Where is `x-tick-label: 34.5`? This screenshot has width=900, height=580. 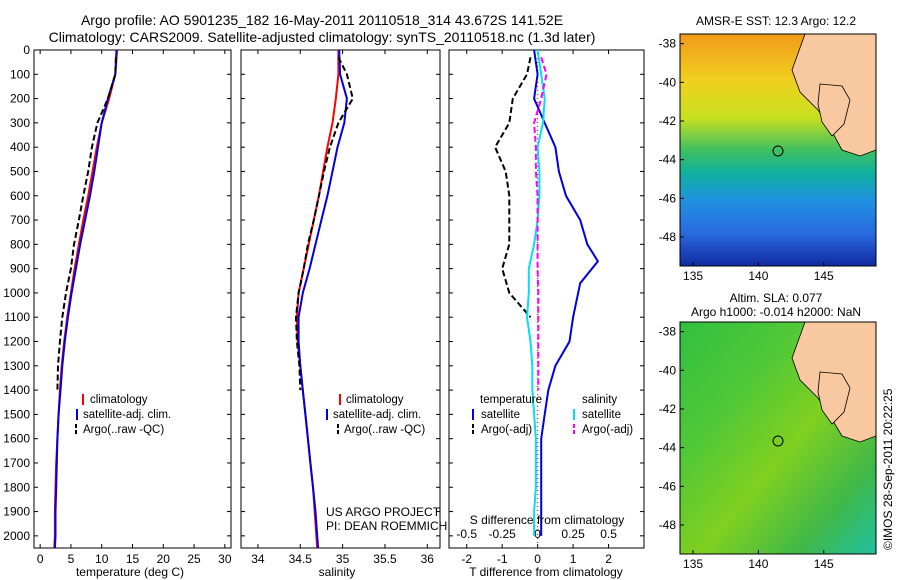
x-tick-label: 34.5 is located at coordinates (301, 559).